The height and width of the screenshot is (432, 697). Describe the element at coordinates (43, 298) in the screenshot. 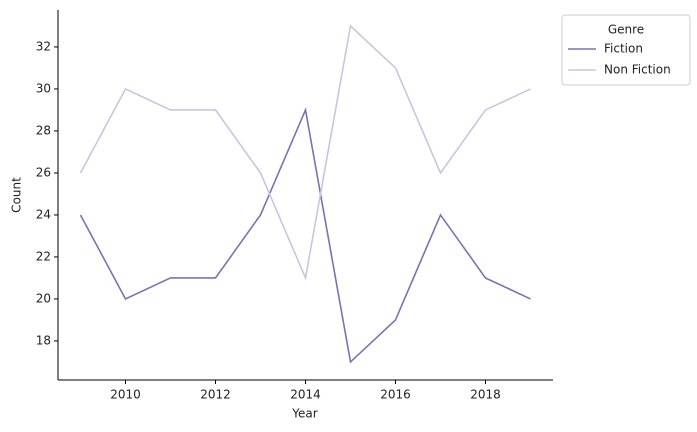

I see `y-tick-label: 20` at that location.